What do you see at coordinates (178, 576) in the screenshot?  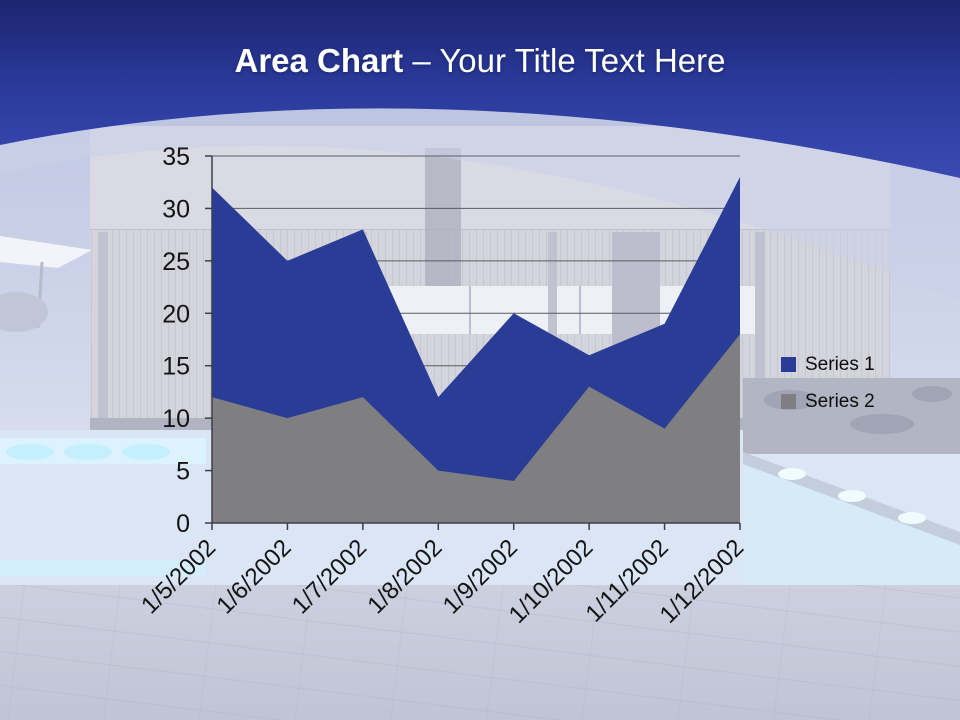 I see `x-axis-label-0: 1/5/2002` at bounding box center [178, 576].